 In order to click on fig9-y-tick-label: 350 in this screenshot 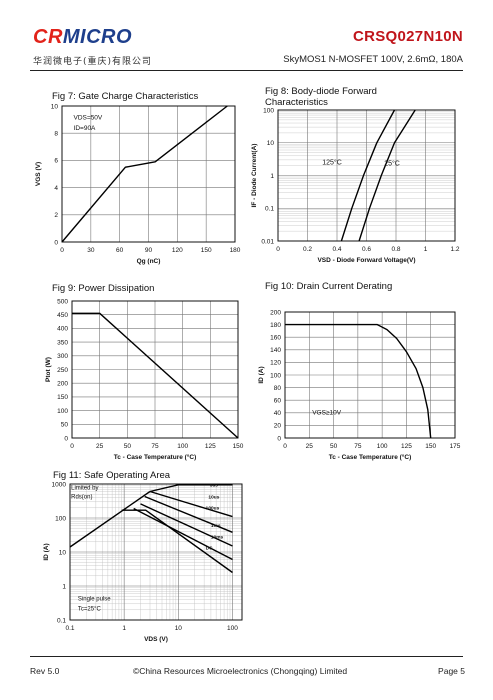, I will do `click(62, 342)`.